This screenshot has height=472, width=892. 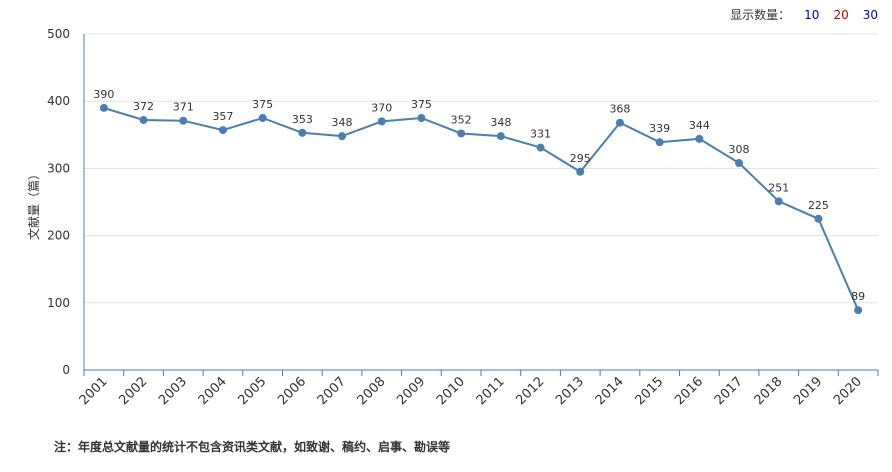 I want to click on x-tick-label: 2011, so click(x=491, y=391).